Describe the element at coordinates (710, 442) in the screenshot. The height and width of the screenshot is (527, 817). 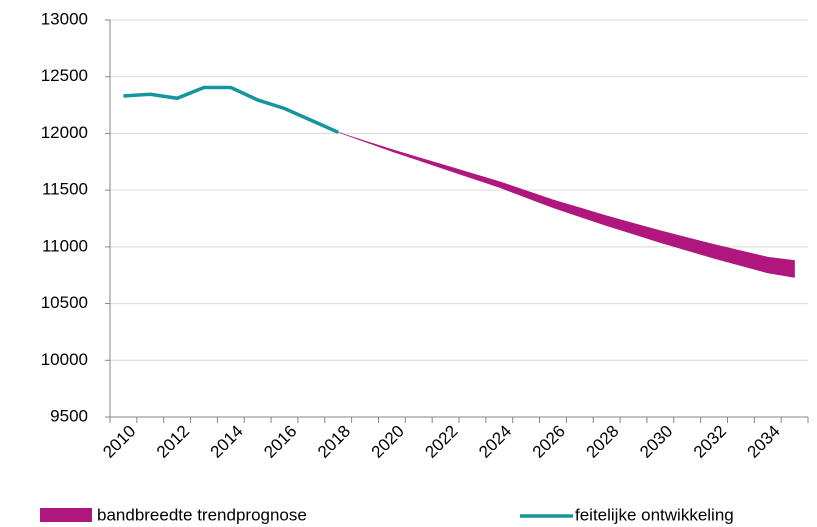
I see `x-tick-label: 2032` at that location.